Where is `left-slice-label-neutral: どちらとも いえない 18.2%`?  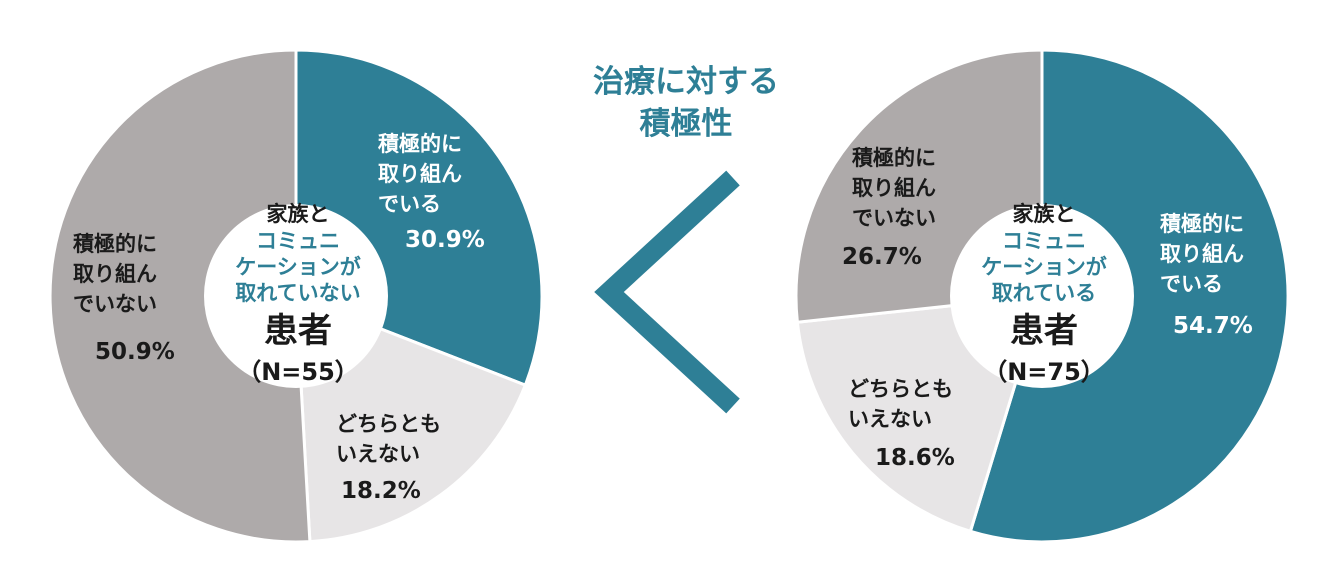
left-slice-label-neutral: どちらとも いえない 18.2% is located at coordinates (388, 458).